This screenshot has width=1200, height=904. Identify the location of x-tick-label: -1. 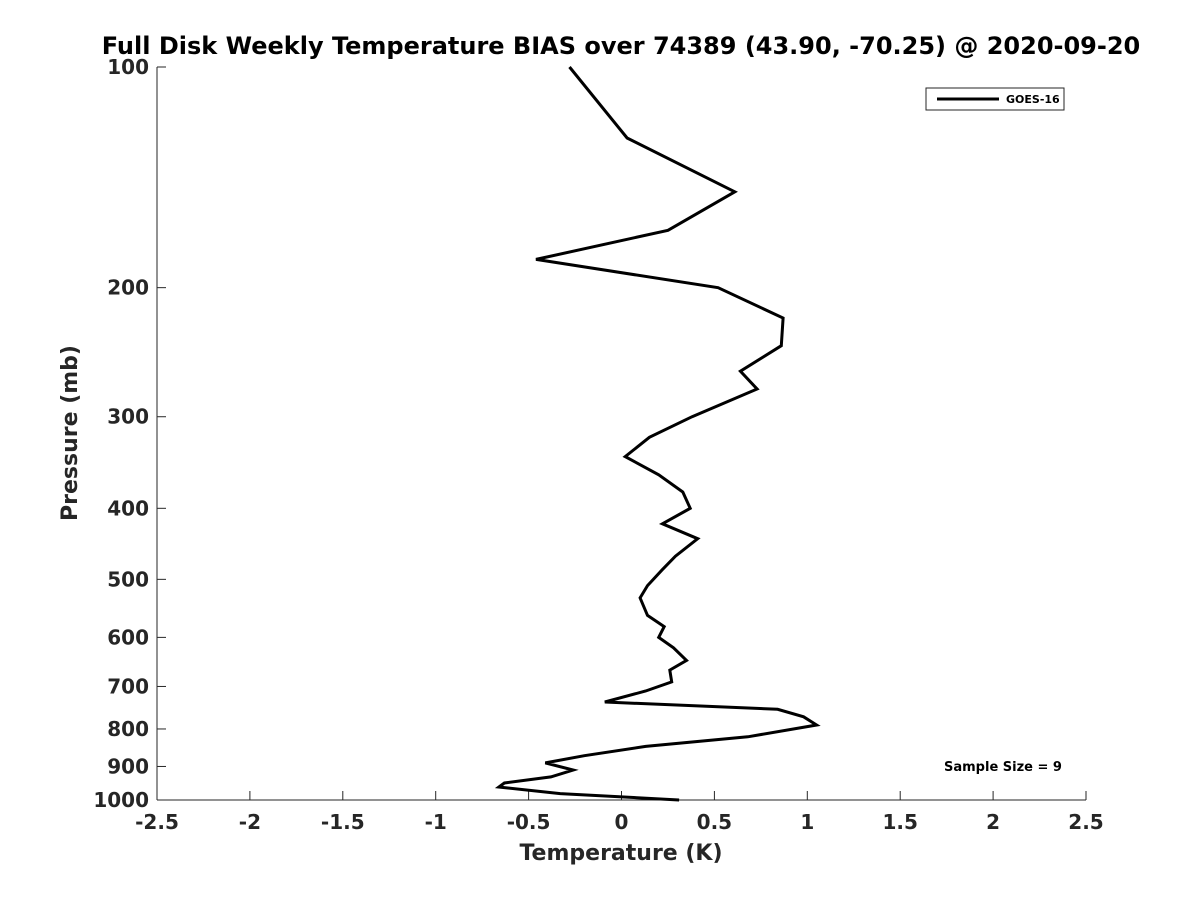
(436, 822).